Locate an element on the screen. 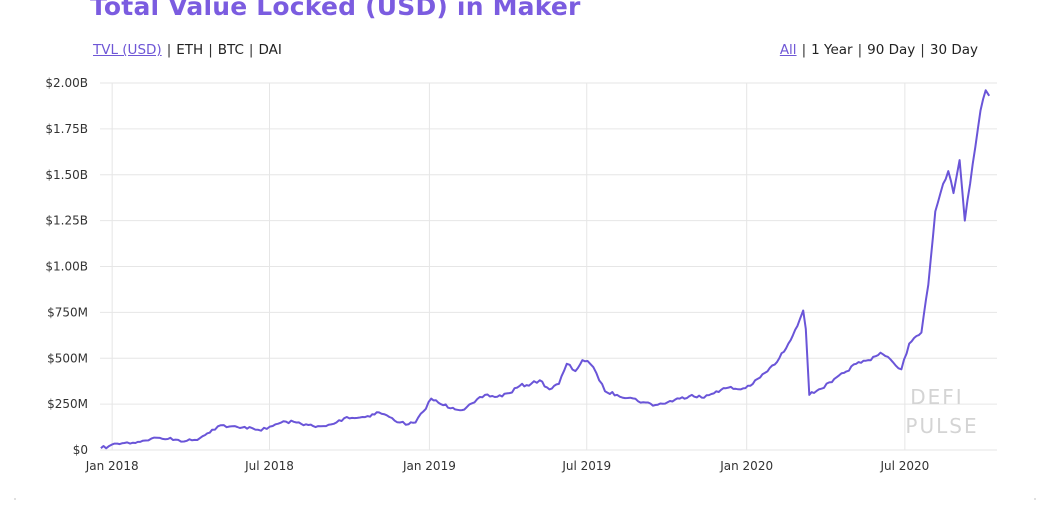 The image size is (1063, 507). y-tick-label: $0 is located at coordinates (80, 450).